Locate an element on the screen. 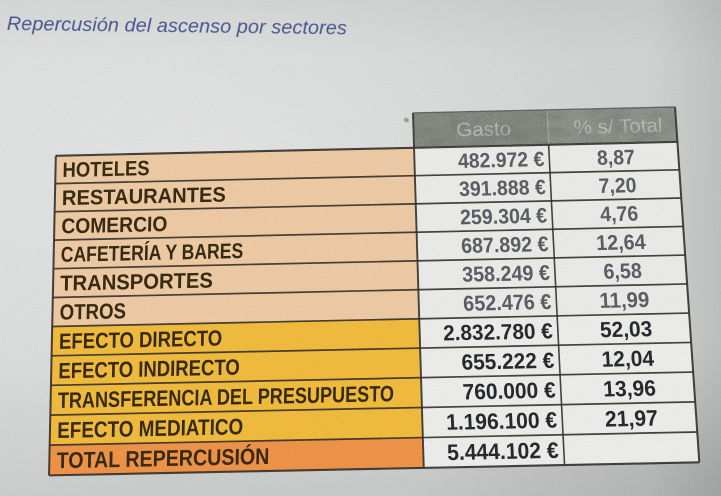 This screenshot has width=721, height=496. row-gasto-value: 391.888 € is located at coordinates (502, 188).